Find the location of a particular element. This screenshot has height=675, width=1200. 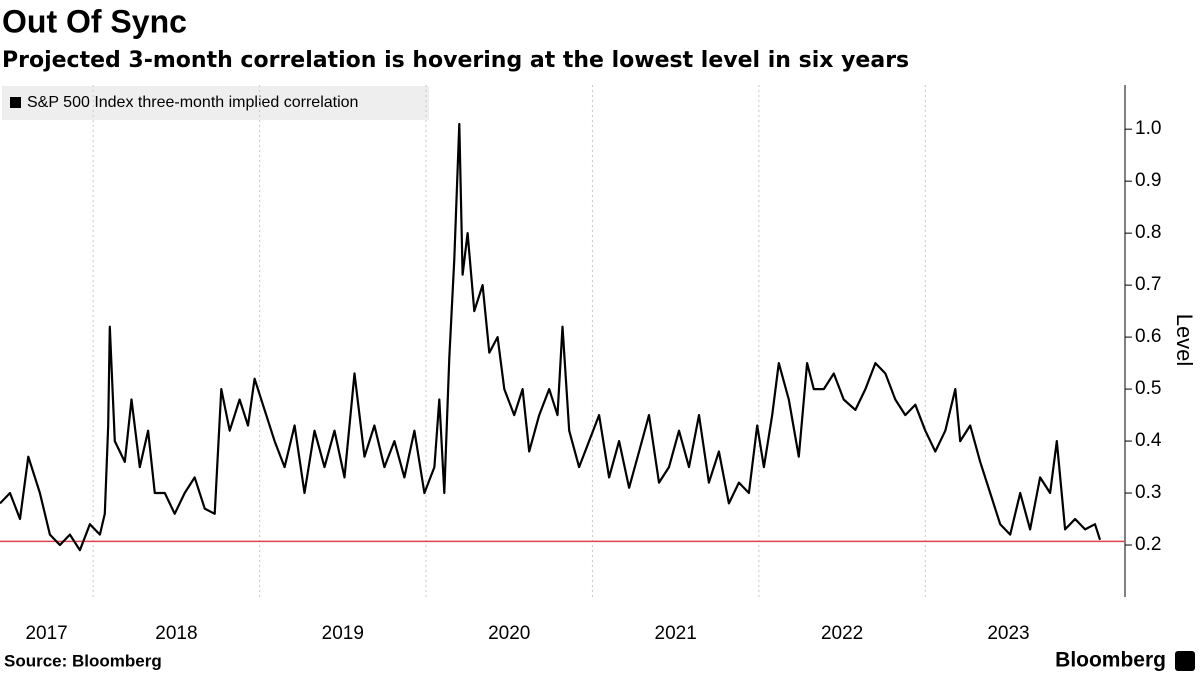

legend-swatch is located at coordinates (15, 102).